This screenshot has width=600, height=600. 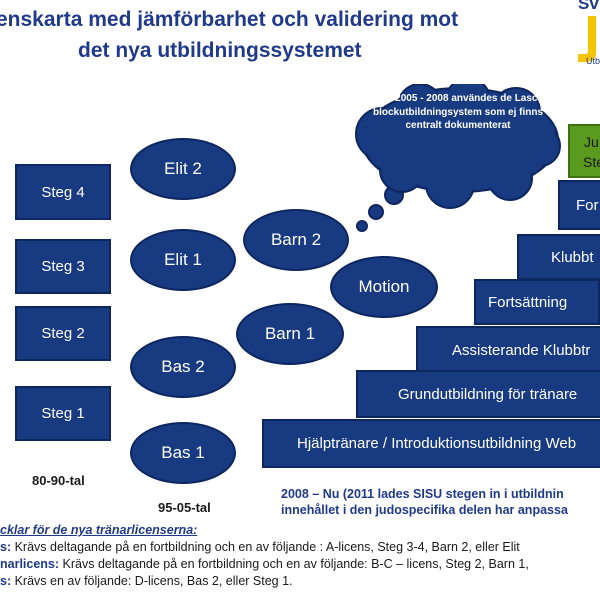 What do you see at coordinates (183, 367) in the screenshot?
I see `oval-bas-2: Bas 2` at bounding box center [183, 367].